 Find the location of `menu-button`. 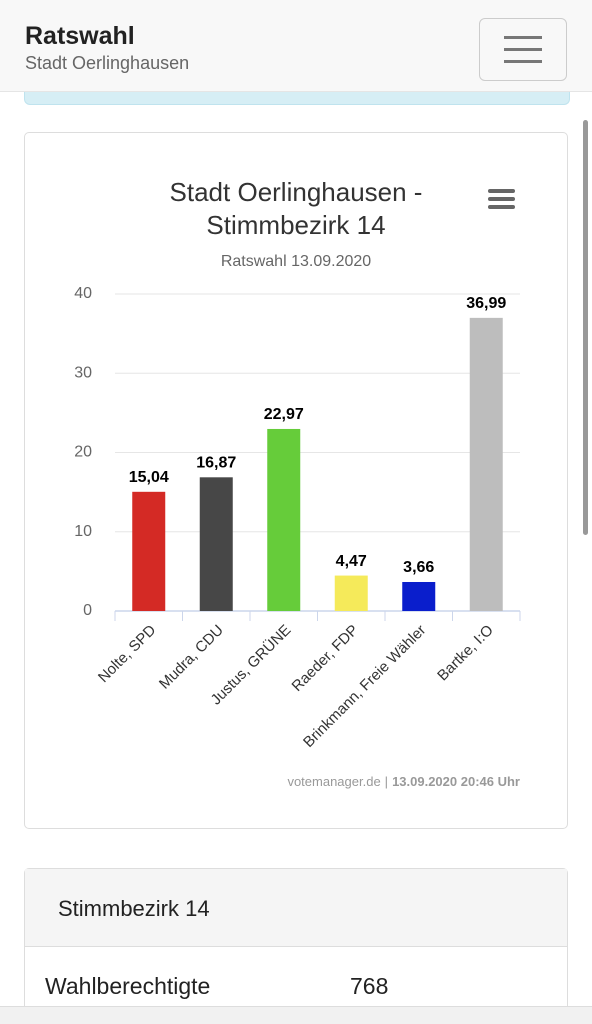

menu-button is located at coordinates (523, 49).